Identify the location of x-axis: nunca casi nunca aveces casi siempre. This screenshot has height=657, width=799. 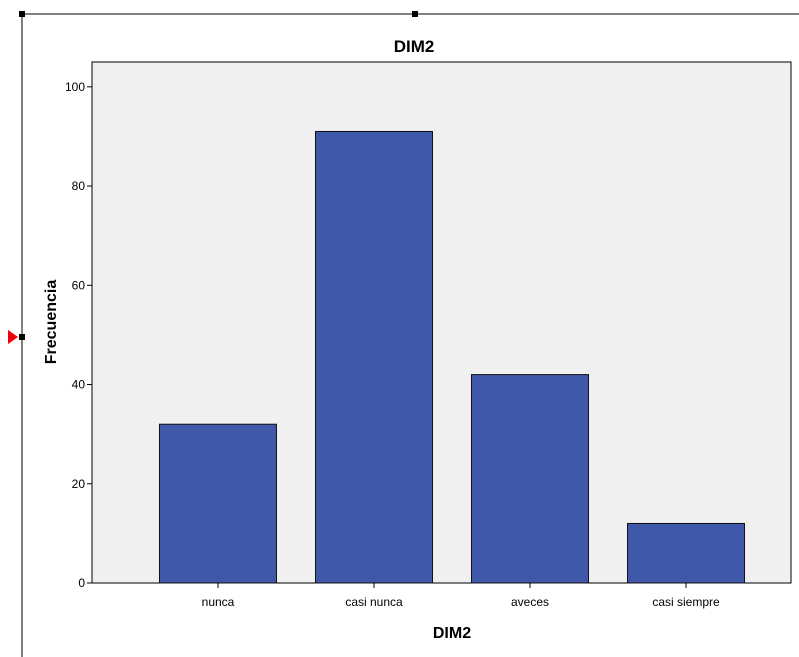
(461, 596).